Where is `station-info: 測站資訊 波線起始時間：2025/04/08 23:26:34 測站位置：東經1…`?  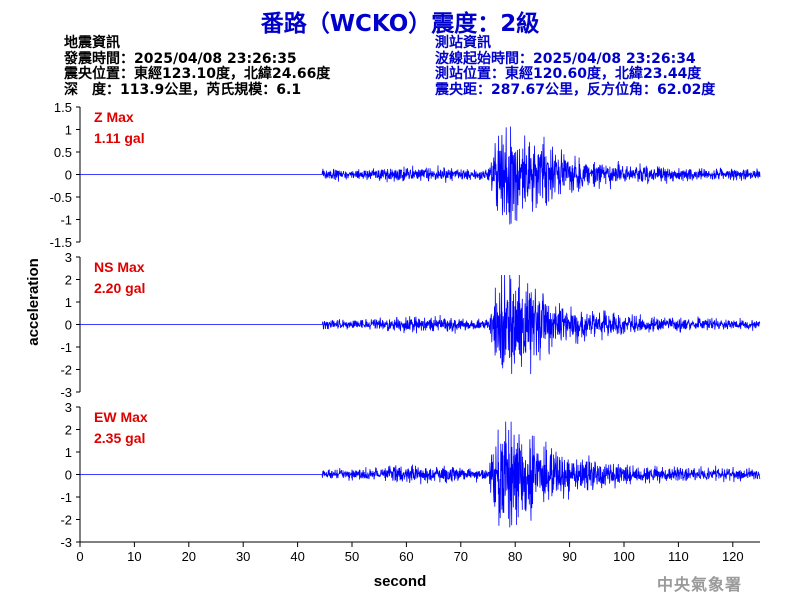 station-info: 測站資訊 波線起始時間：2025/04/08 23:26:34 測站位置：東經1… is located at coordinates (575, 66).